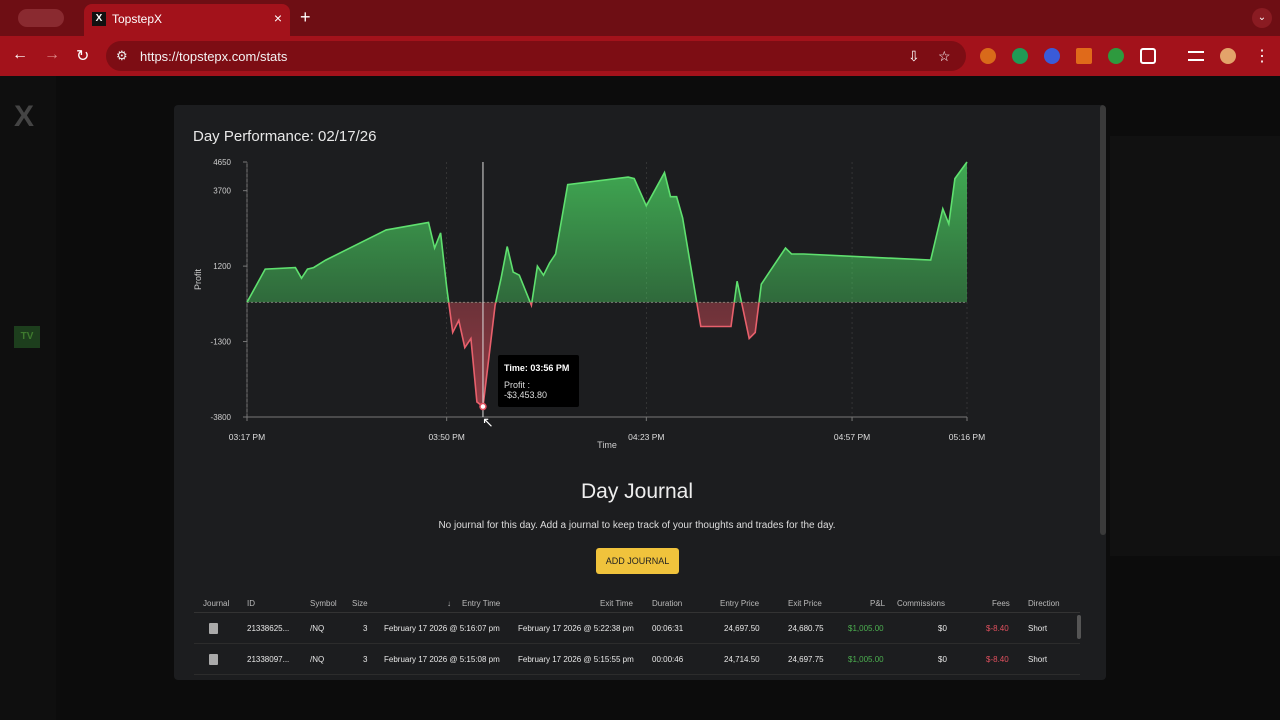  Describe the element at coordinates (323, 603) in the screenshot. I see `col-symbol: Symbol` at that location.